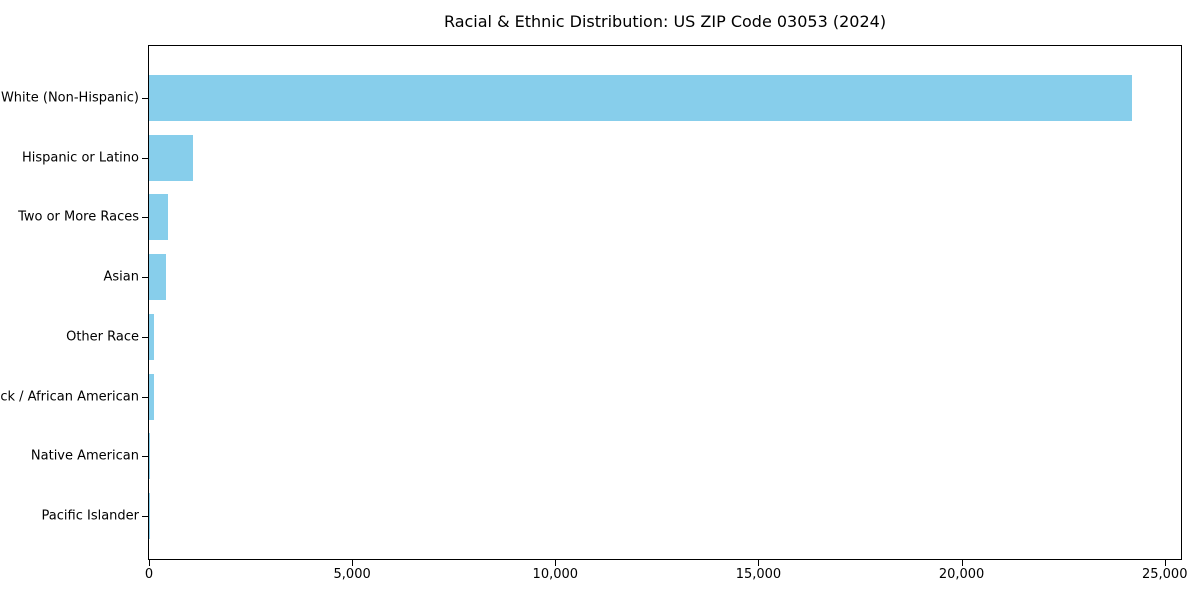 Image resolution: width=1200 pixels, height=600 pixels. Describe the element at coordinates (84, 456) in the screenshot. I see `y-category-label: Native American` at that location.